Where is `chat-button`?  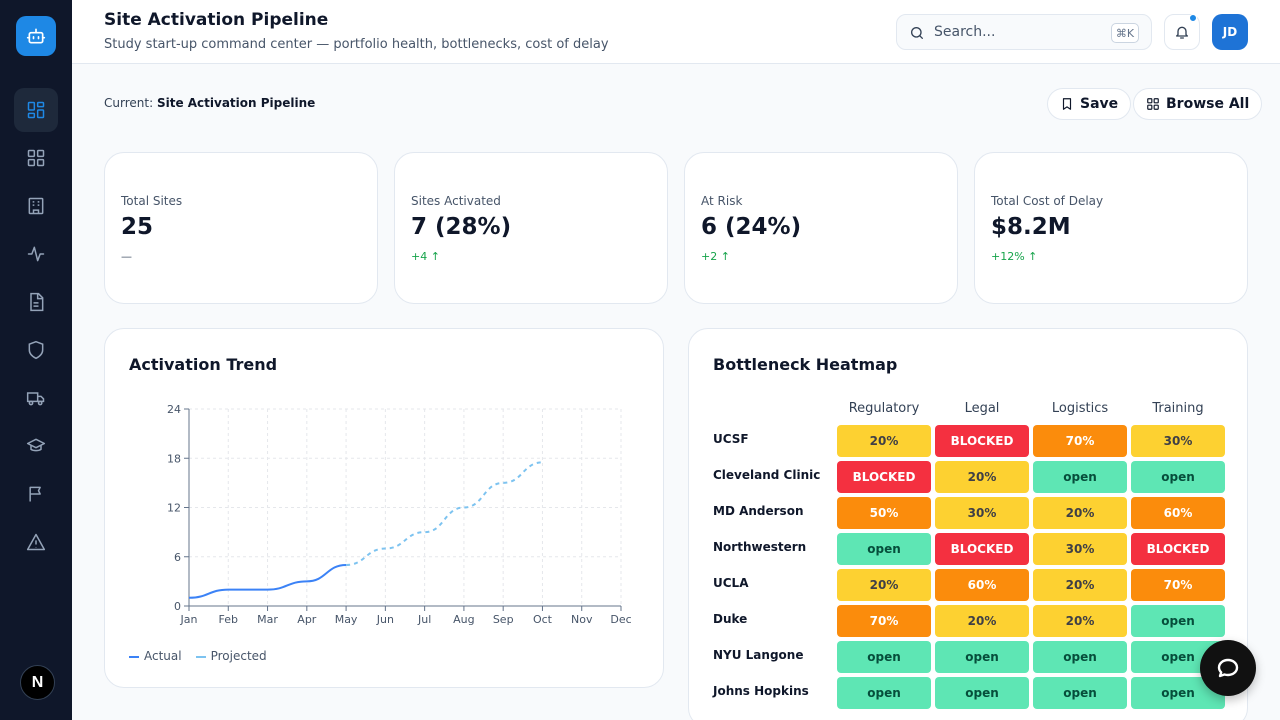
chat-button is located at coordinates (1228, 668).